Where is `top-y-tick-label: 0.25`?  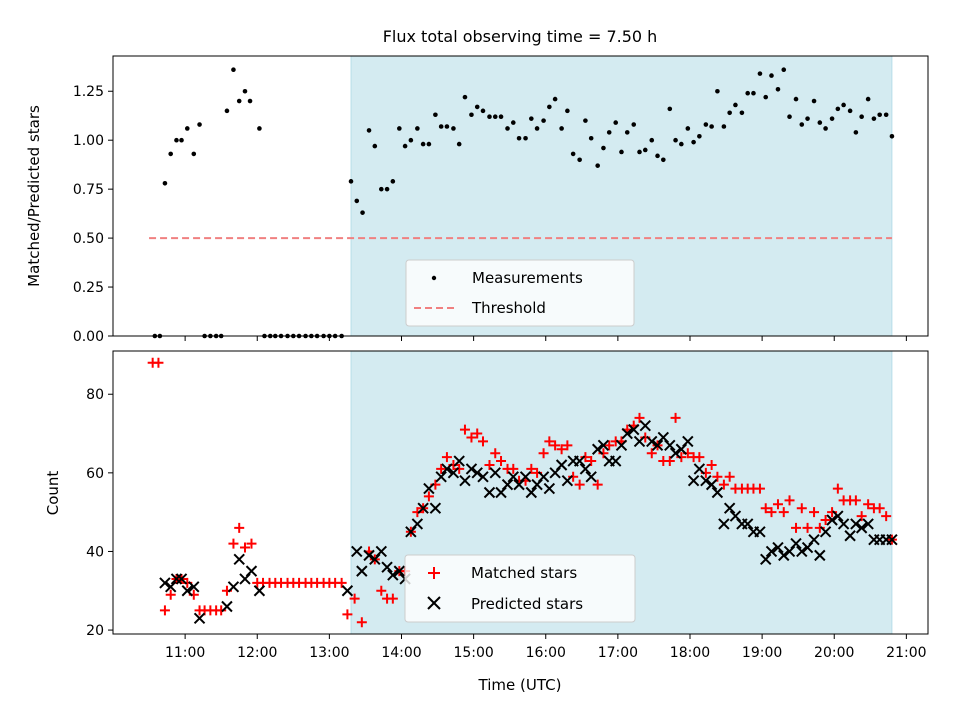
top-y-tick-label: 0.25 is located at coordinates (88, 288).